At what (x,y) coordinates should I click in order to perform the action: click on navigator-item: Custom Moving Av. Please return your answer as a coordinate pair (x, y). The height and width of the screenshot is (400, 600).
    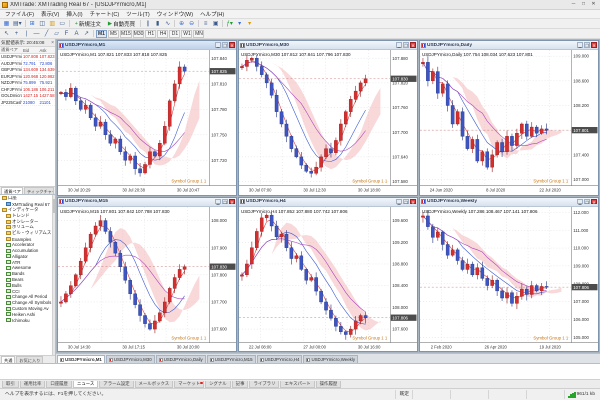
    Looking at the image, I should click on (28, 309).